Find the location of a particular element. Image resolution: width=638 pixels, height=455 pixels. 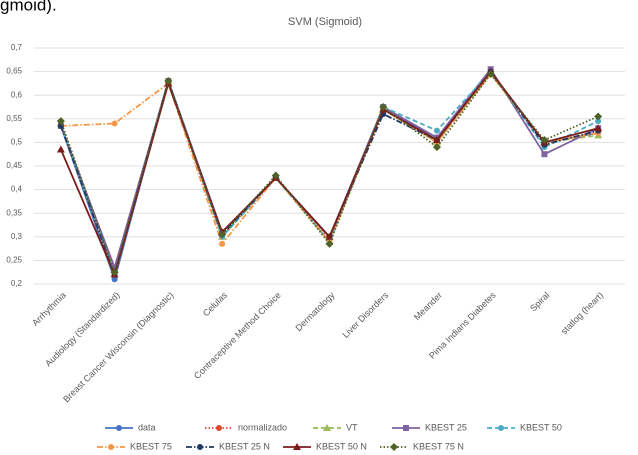

y-tick-label: 0,35 is located at coordinates (14, 212).